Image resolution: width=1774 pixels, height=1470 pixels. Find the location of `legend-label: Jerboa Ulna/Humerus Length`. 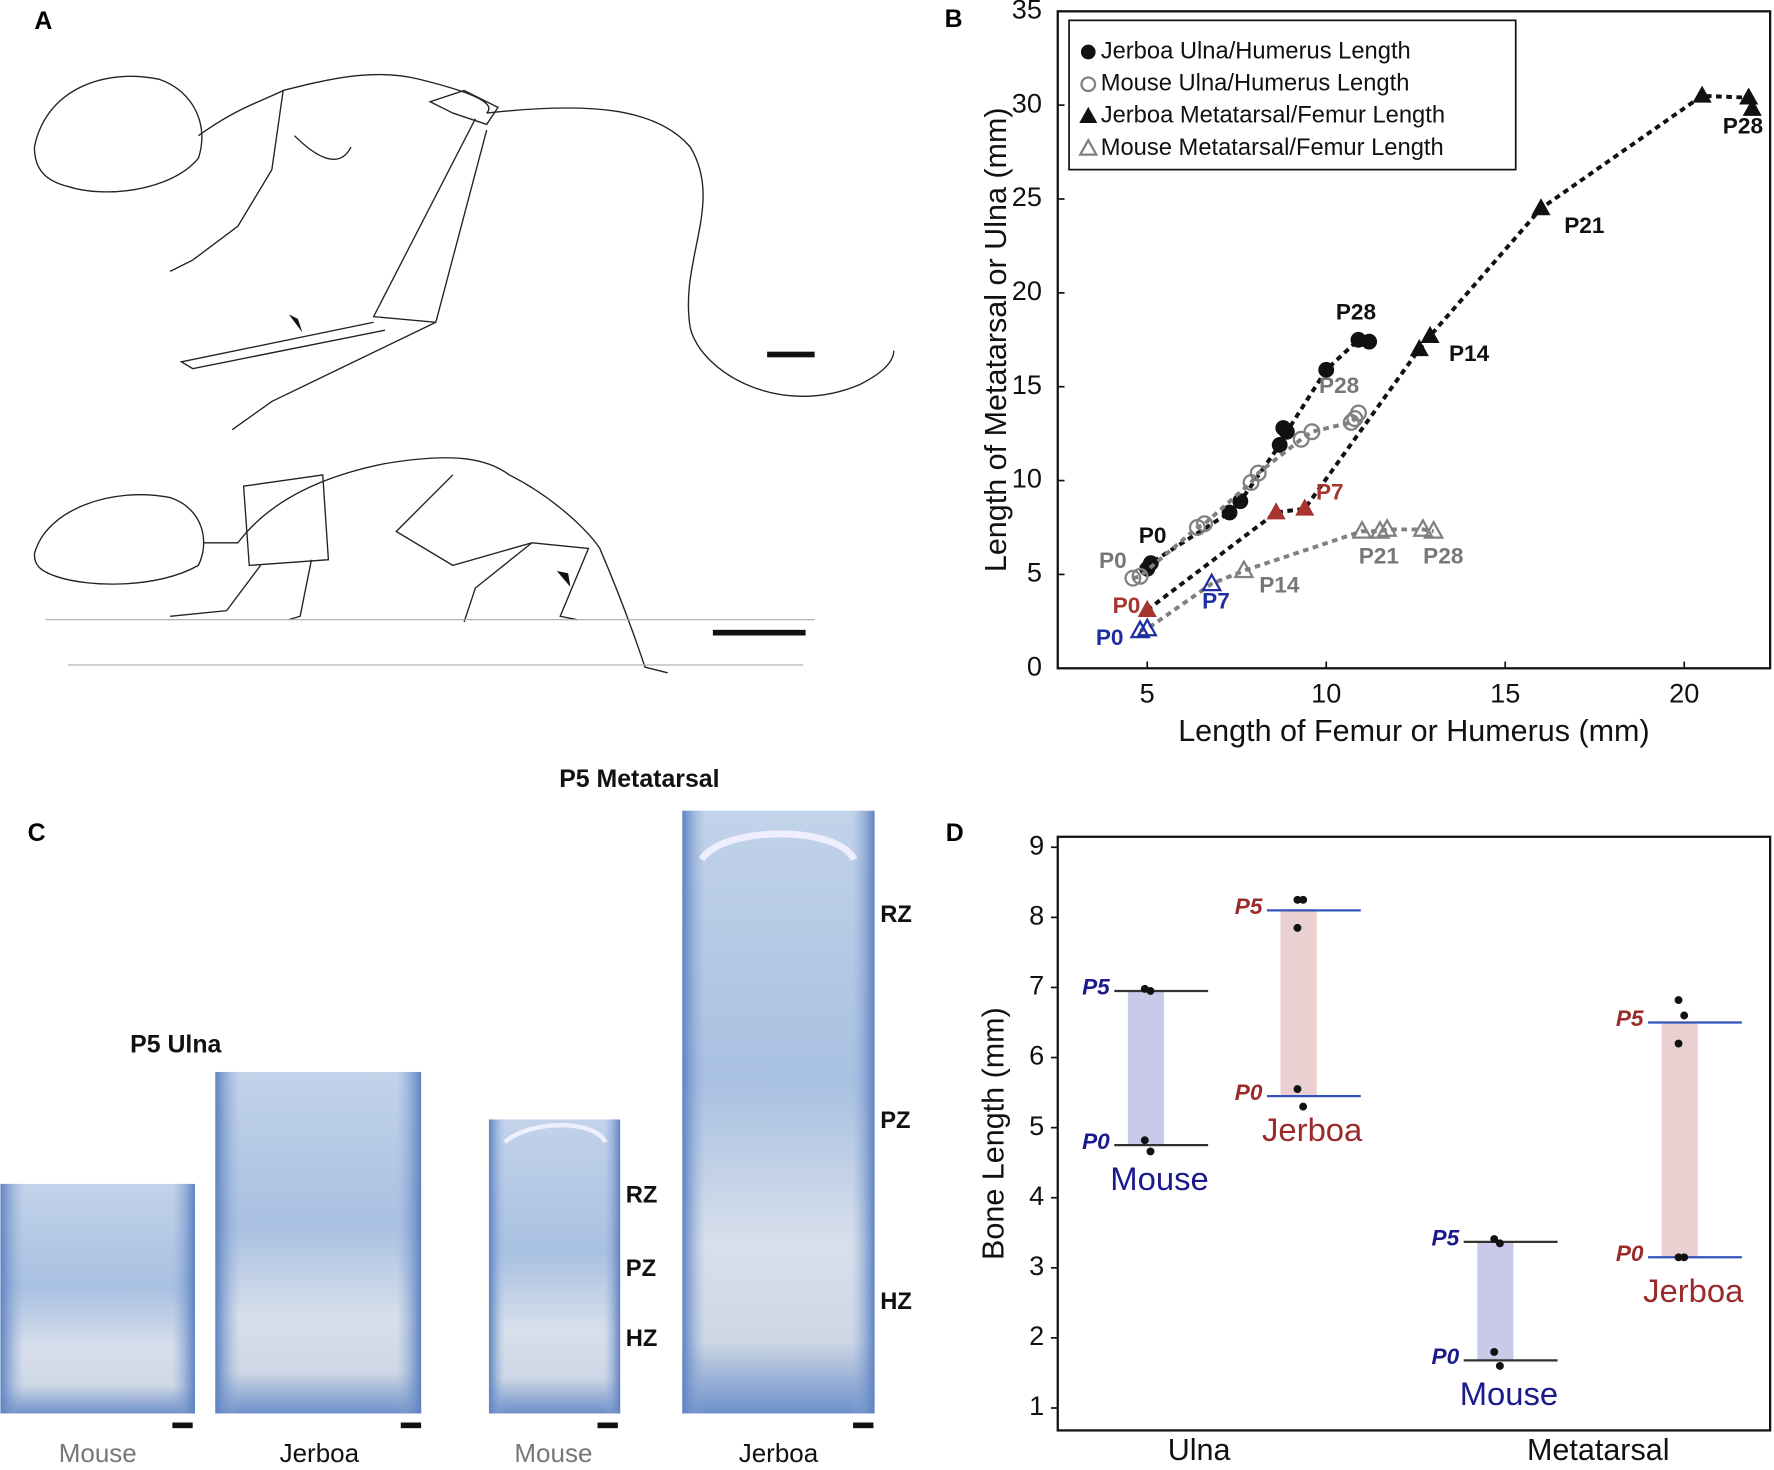

legend-label: Jerboa Ulna/Humerus Length is located at coordinates (1256, 51).